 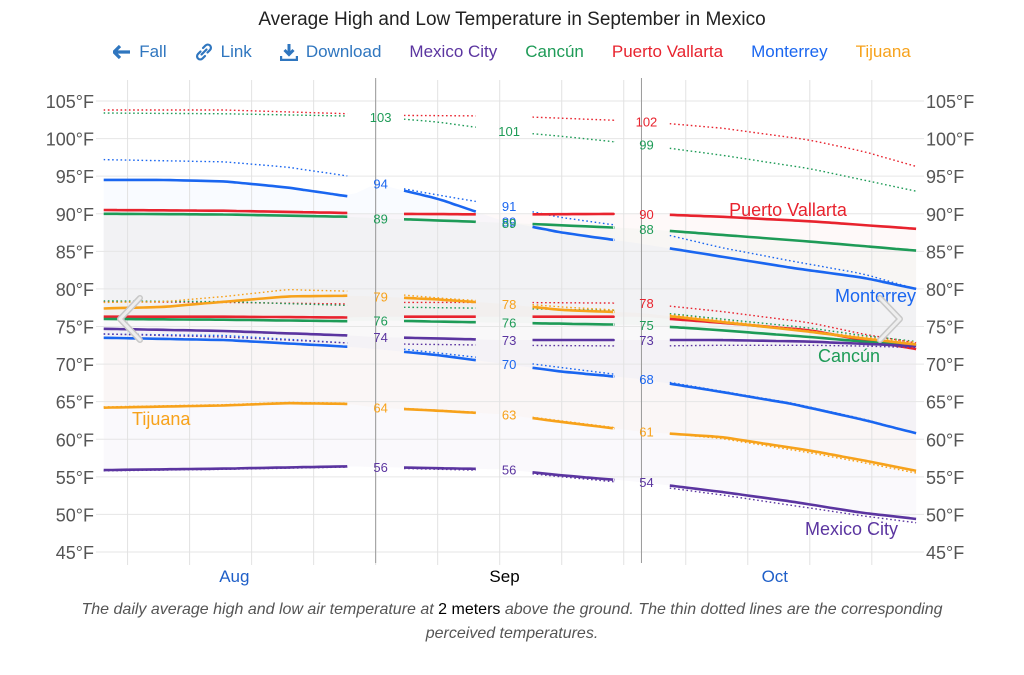 What do you see at coordinates (883, 52) in the screenshot?
I see `legend-tijuana: Tijuana` at bounding box center [883, 52].